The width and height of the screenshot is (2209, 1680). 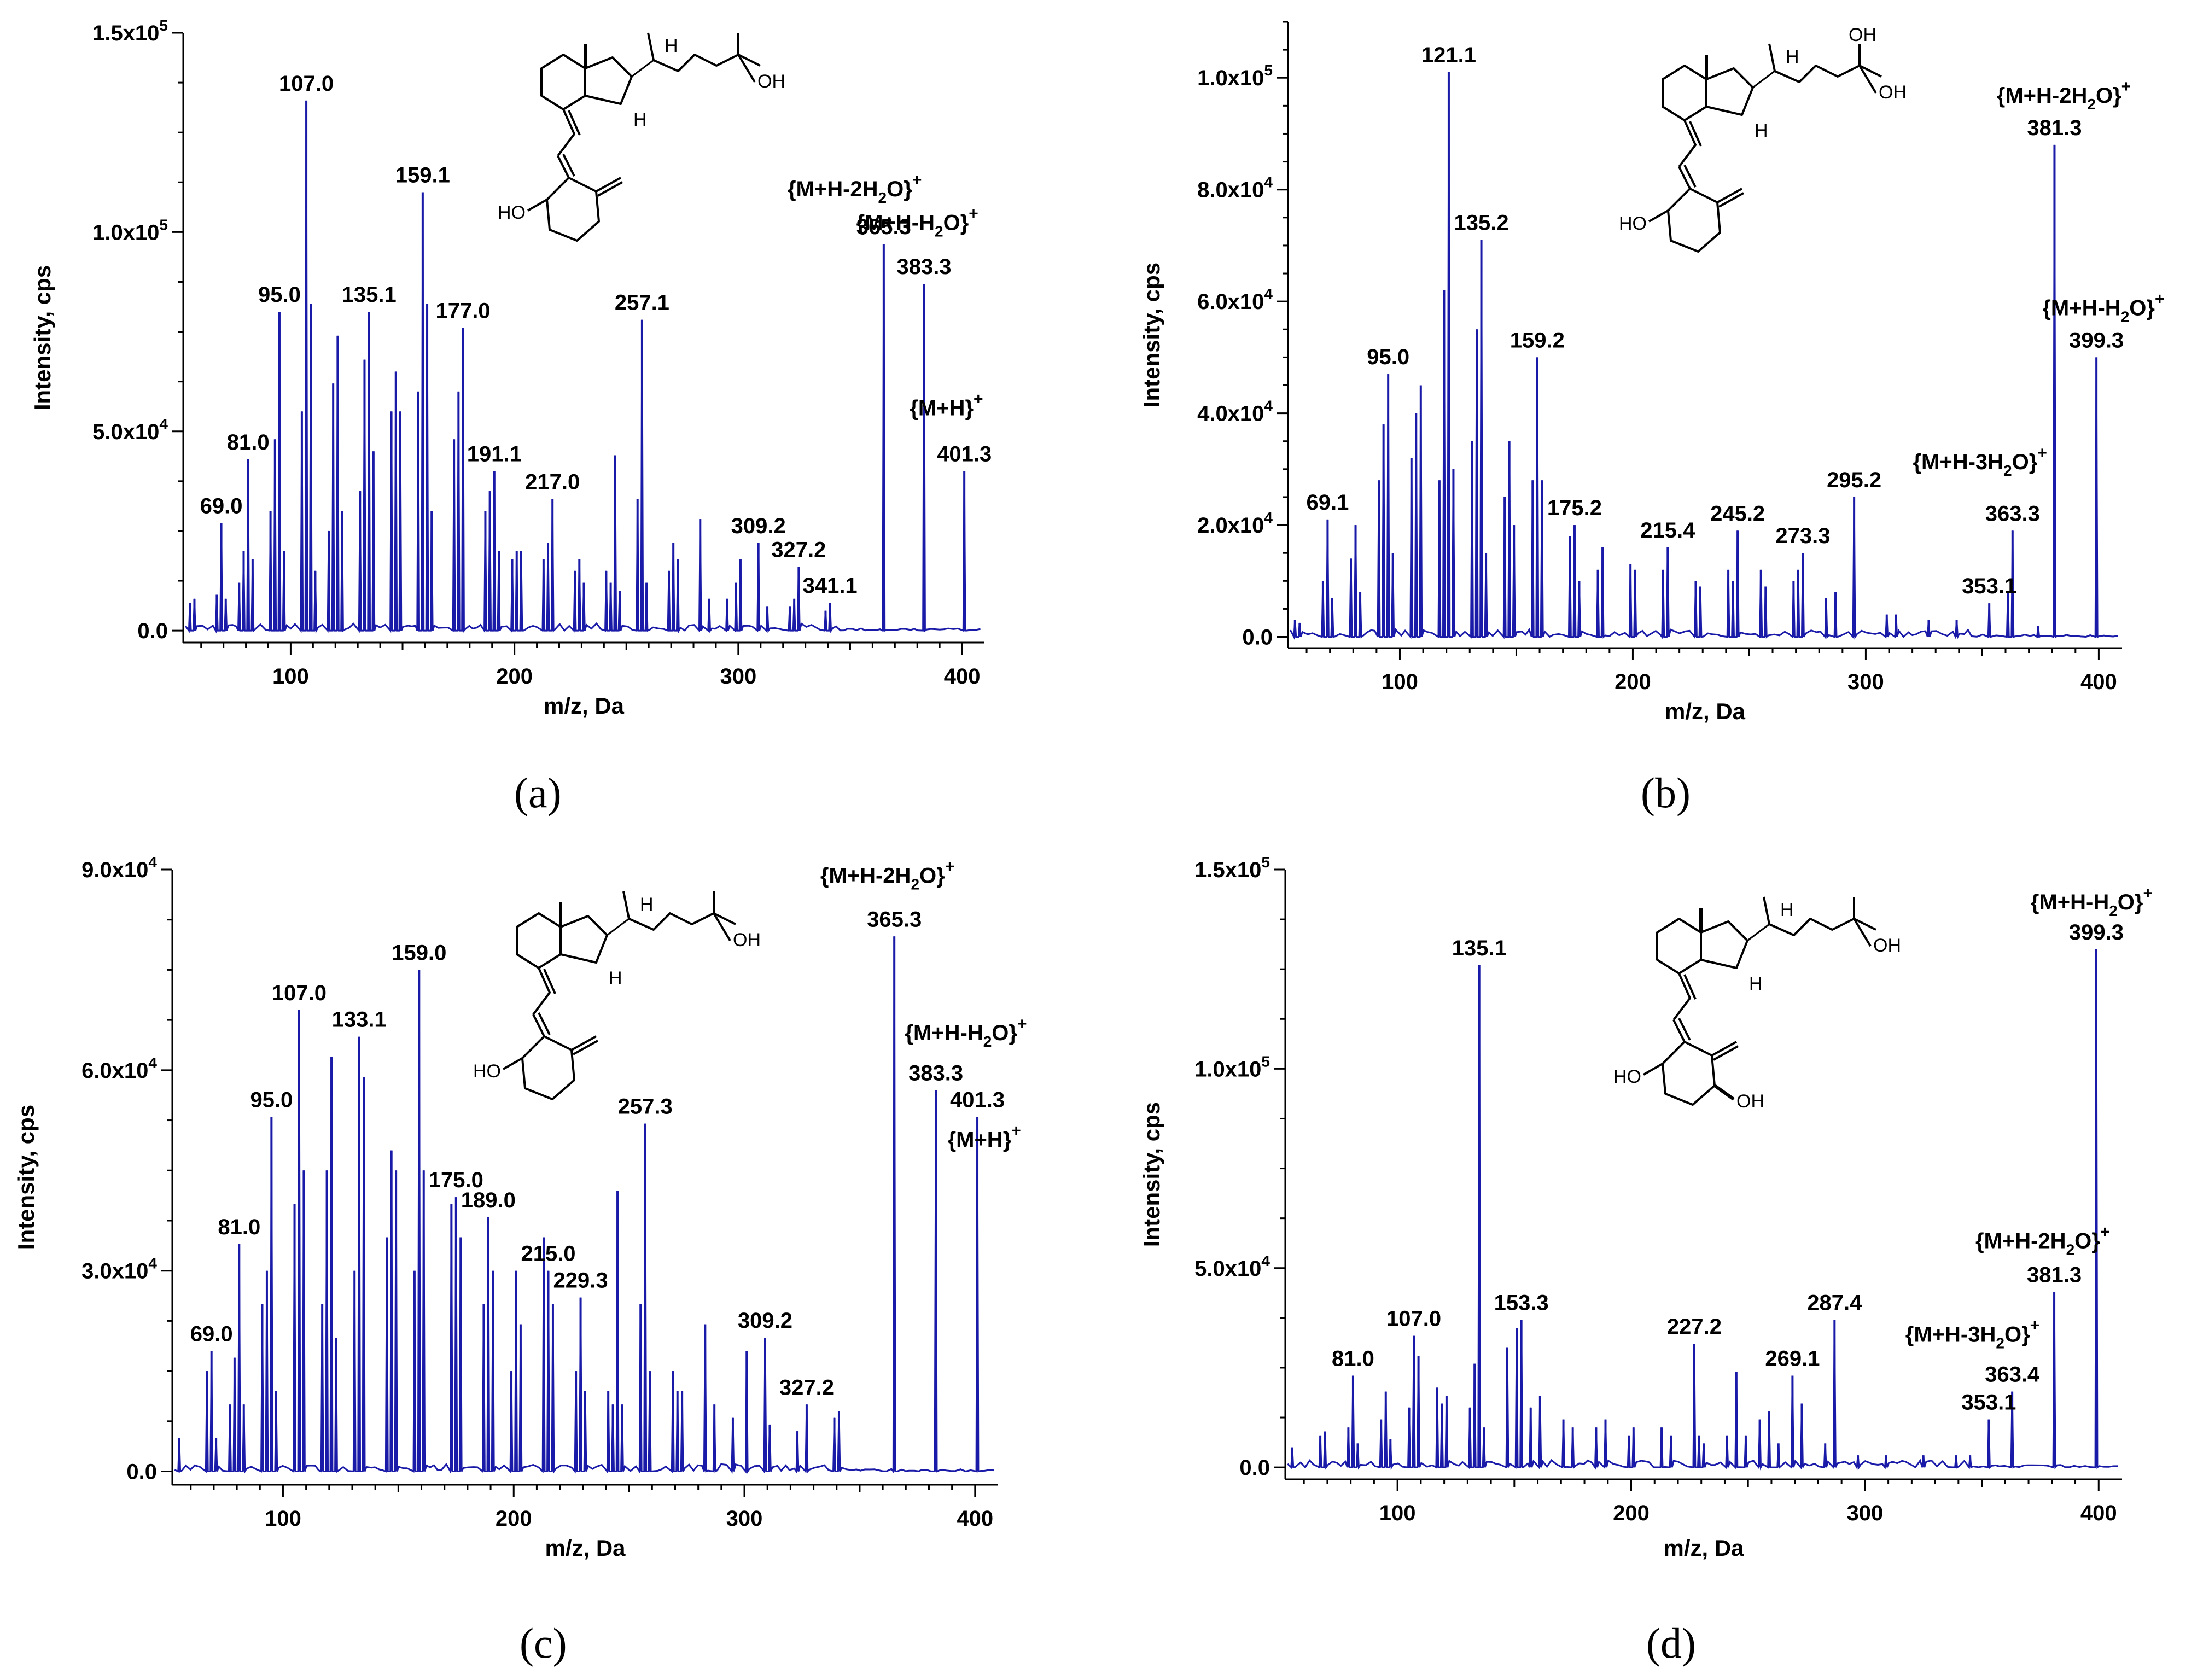 I want to click on panel-label-a: (a), so click(x=538, y=792).